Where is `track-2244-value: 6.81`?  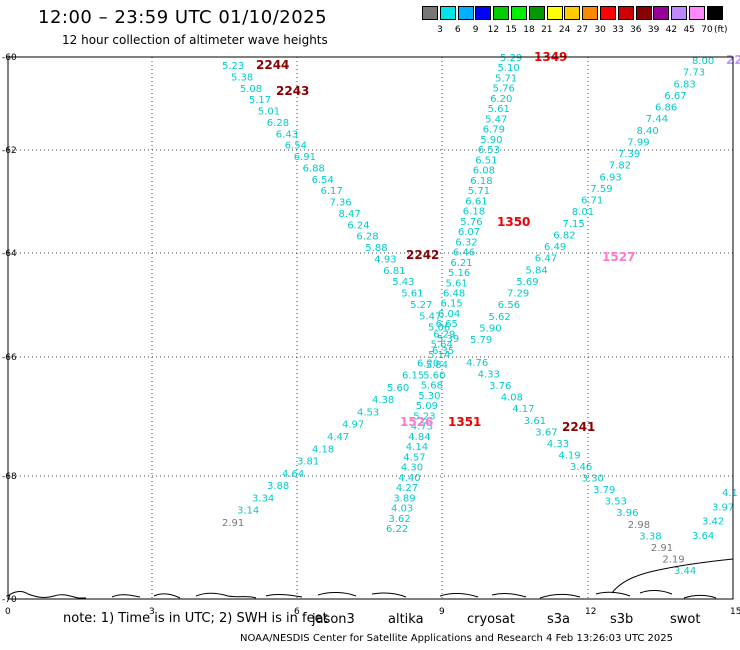
track-2244-value: 6.81 is located at coordinates (394, 271).